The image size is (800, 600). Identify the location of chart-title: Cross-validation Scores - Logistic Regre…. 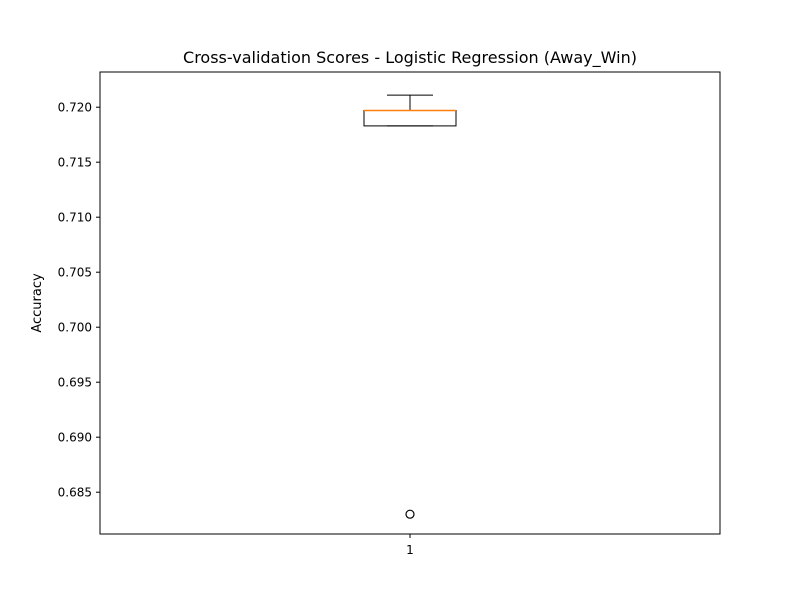
(410, 58).